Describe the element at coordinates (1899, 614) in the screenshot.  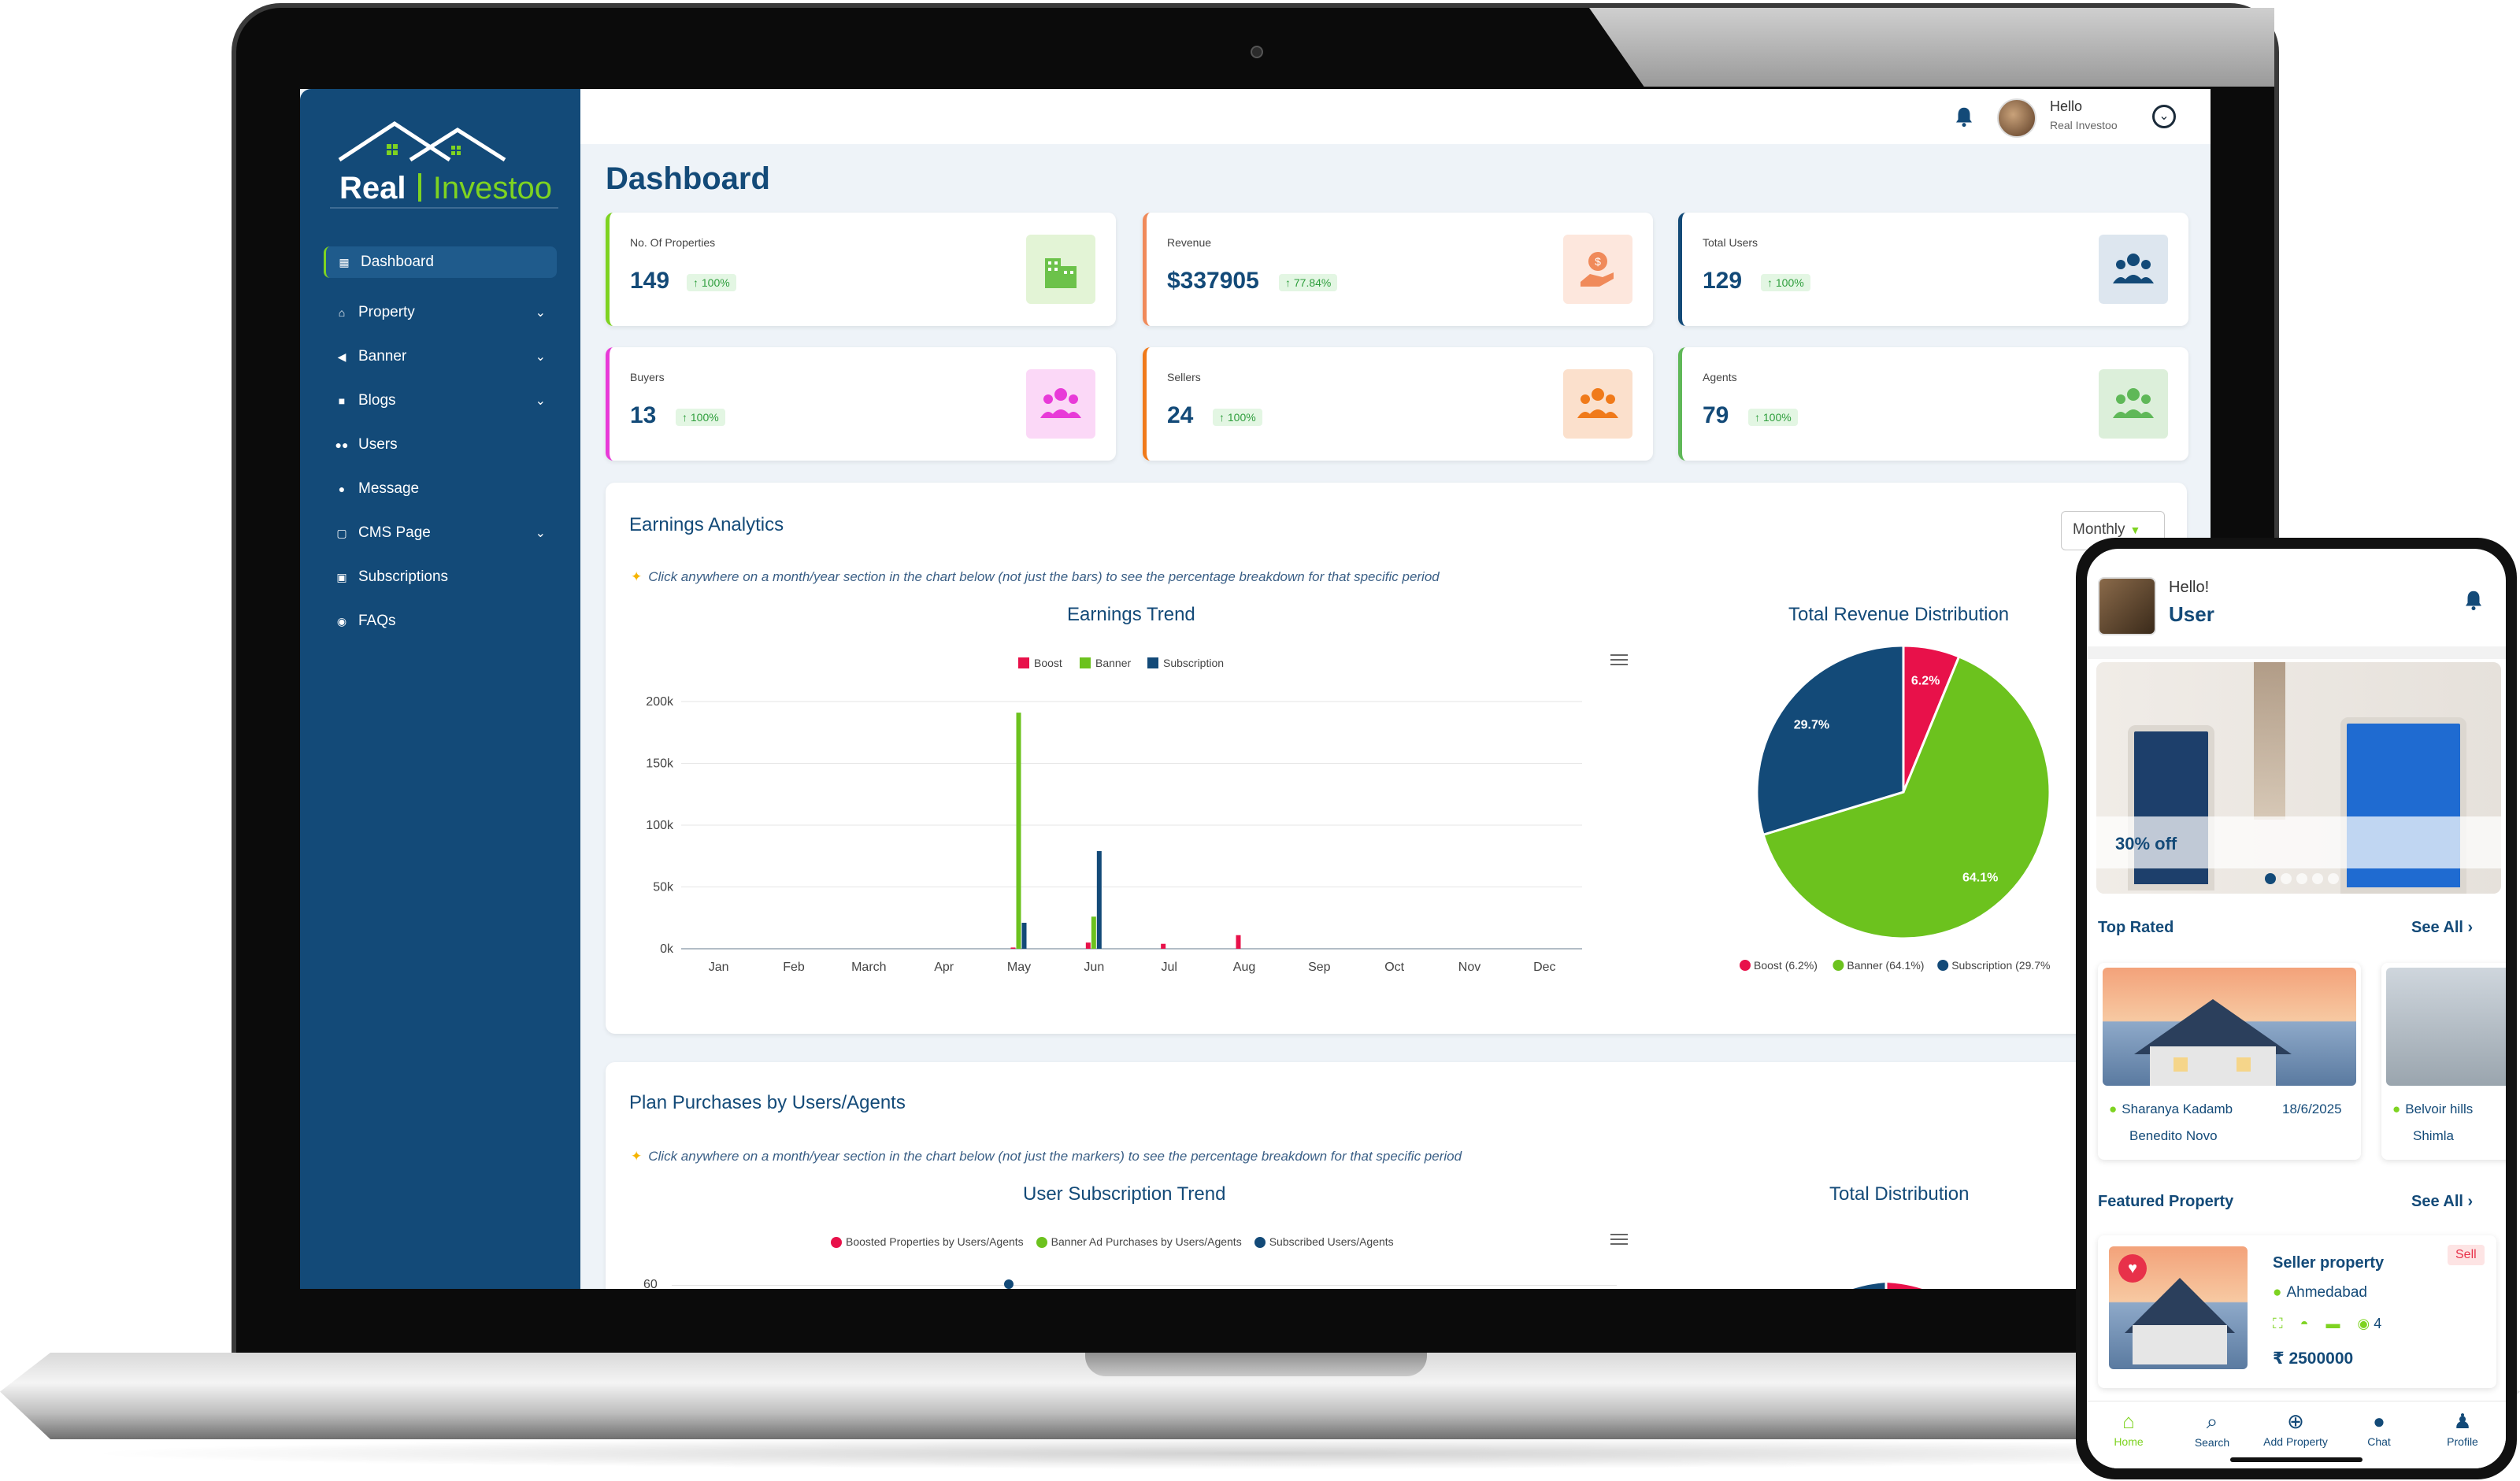
I see `revenue-distribution-title: Total Revenue Distribution` at that location.